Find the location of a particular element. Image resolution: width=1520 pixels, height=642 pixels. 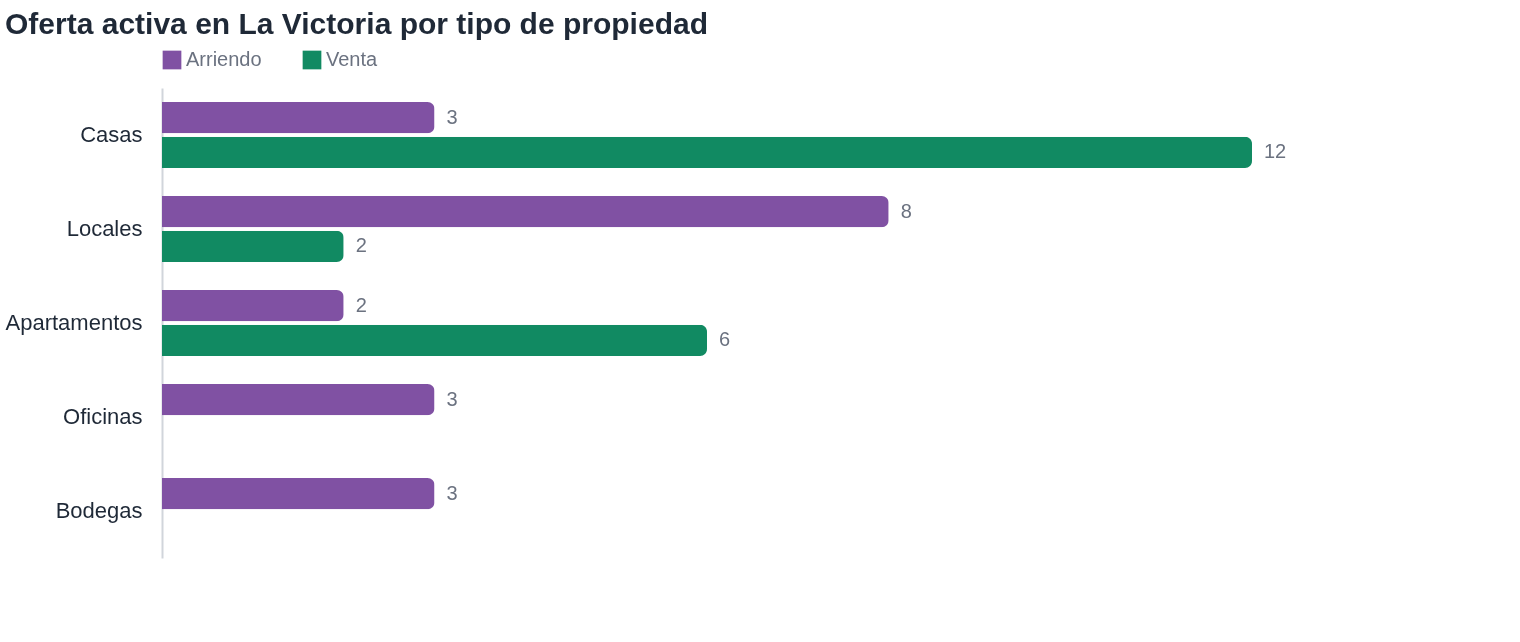

data-label: 8 is located at coordinates (906, 210).